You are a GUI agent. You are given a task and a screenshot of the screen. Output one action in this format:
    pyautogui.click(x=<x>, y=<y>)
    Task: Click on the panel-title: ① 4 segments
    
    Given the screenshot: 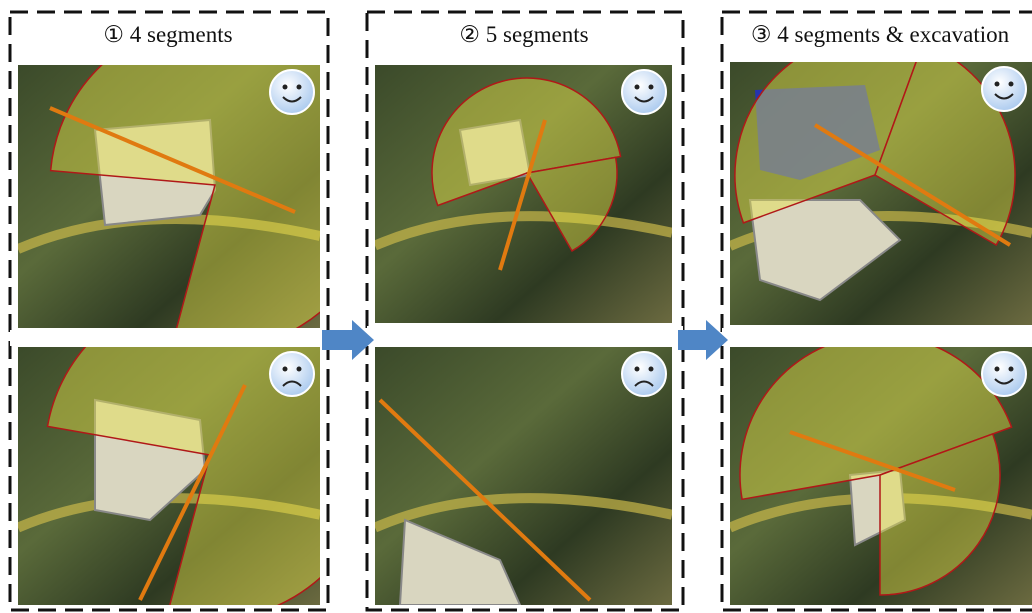 What is the action you would take?
    pyautogui.click(x=167, y=34)
    